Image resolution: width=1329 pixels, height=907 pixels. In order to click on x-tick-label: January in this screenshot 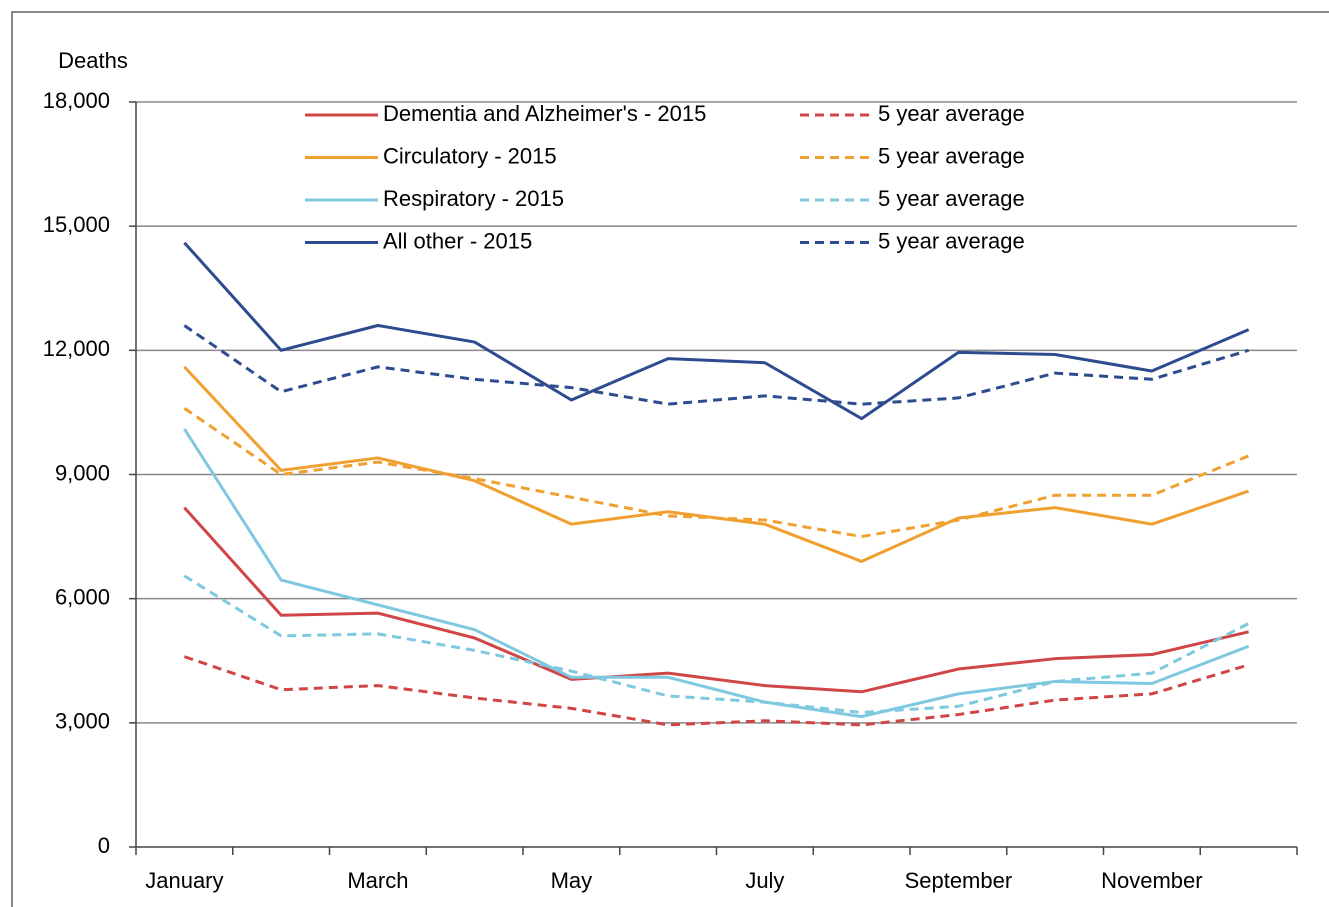, I will do `click(184, 880)`.